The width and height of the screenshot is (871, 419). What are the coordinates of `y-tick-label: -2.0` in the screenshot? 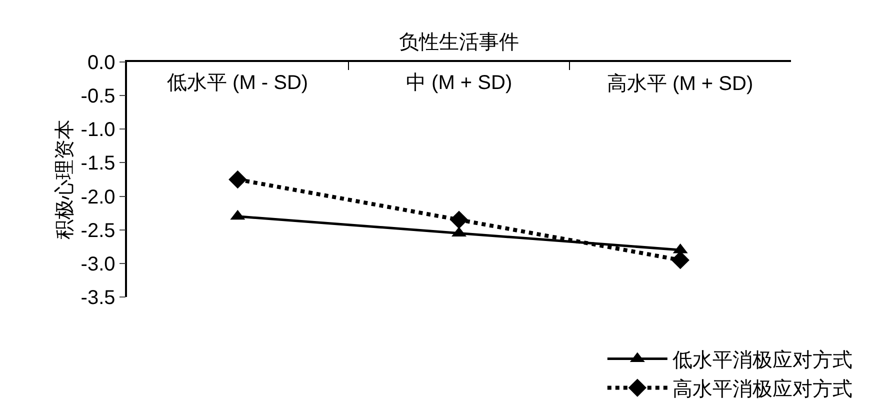 It's located at (98, 197).